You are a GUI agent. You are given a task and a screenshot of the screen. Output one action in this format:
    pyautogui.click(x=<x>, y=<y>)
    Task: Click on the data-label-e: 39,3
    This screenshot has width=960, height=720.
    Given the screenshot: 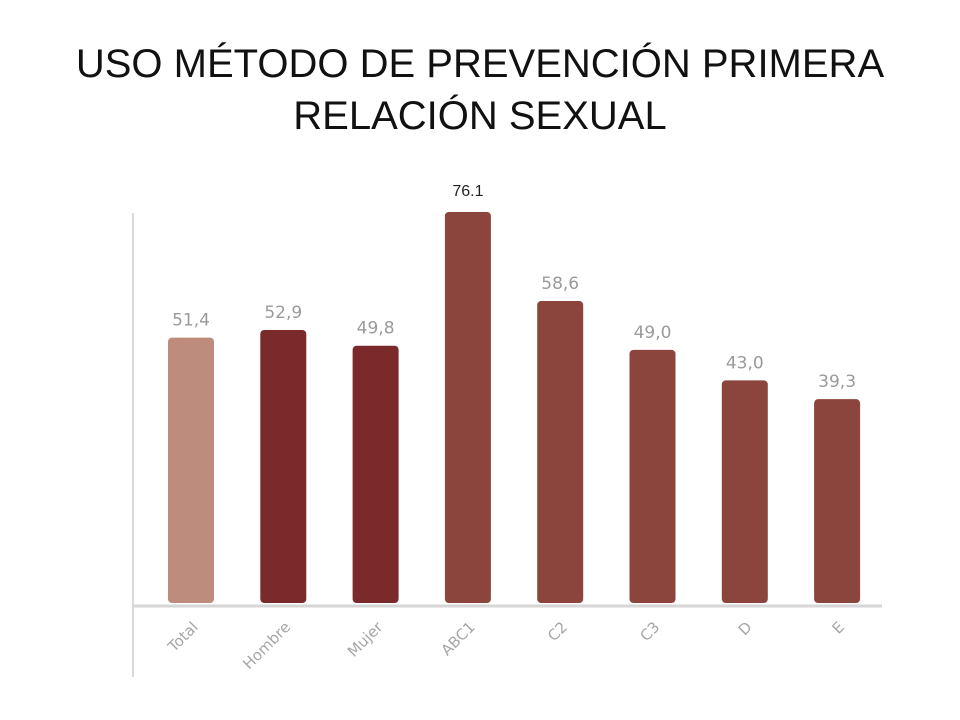 What is the action you would take?
    pyautogui.click(x=837, y=382)
    